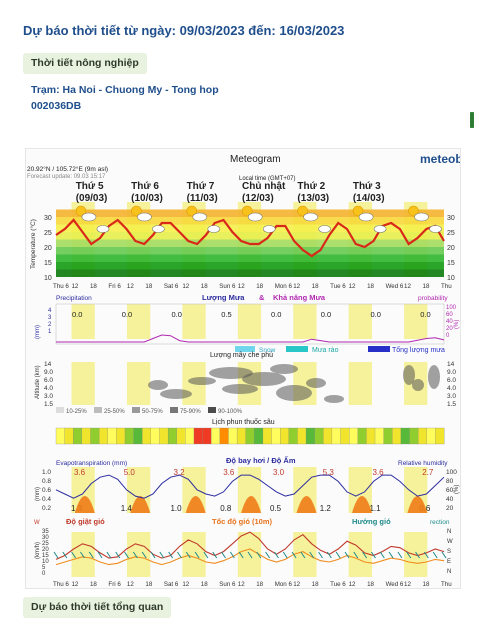 This screenshot has width=487, height=619. I want to click on legend-total: Tổng lượng mưa, so click(418, 350).